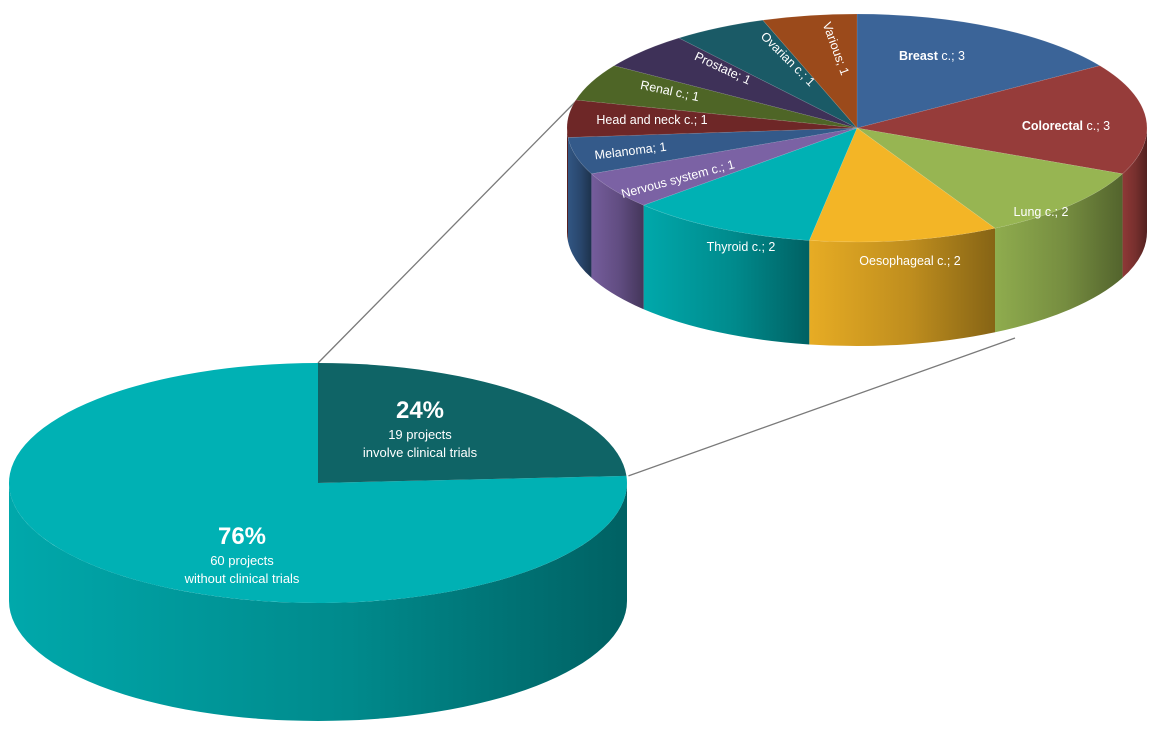 Image resolution: width=1160 pixels, height=730 pixels. I want to click on overview-desc-label: without clinical trials, so click(242, 578).